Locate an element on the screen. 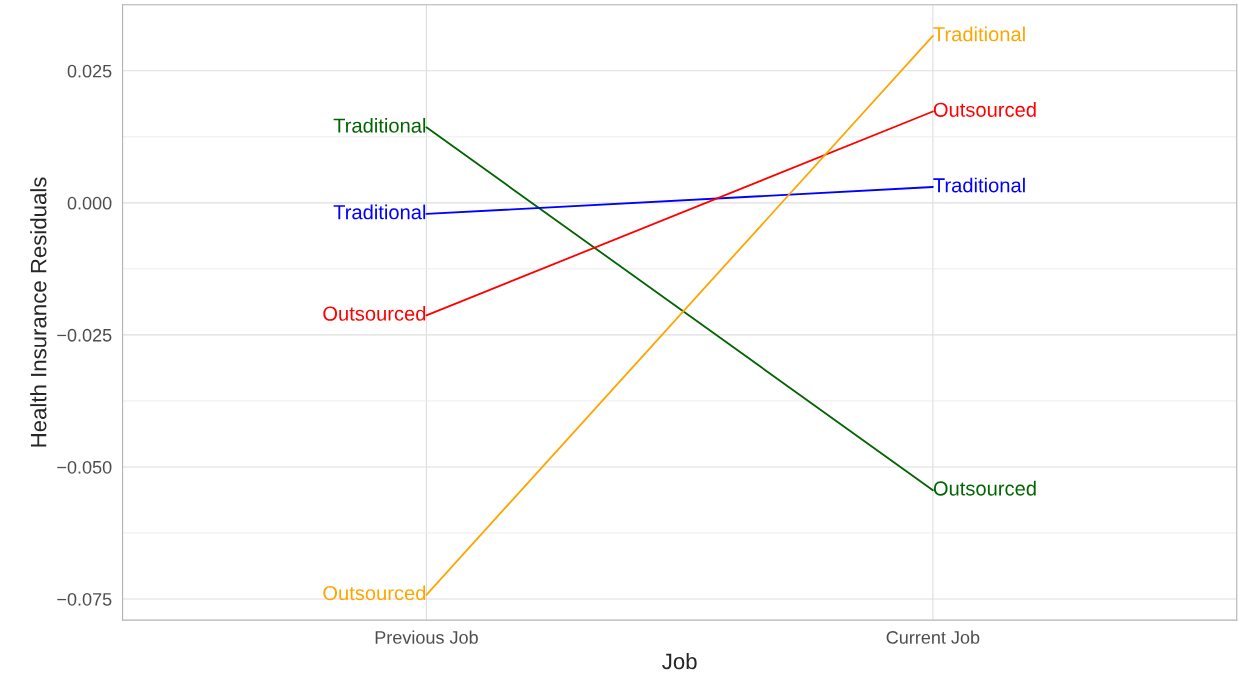 Image resolution: width=1238 pixels, height=683 pixels. y-tick-label: −0.050 is located at coordinates (84, 467).